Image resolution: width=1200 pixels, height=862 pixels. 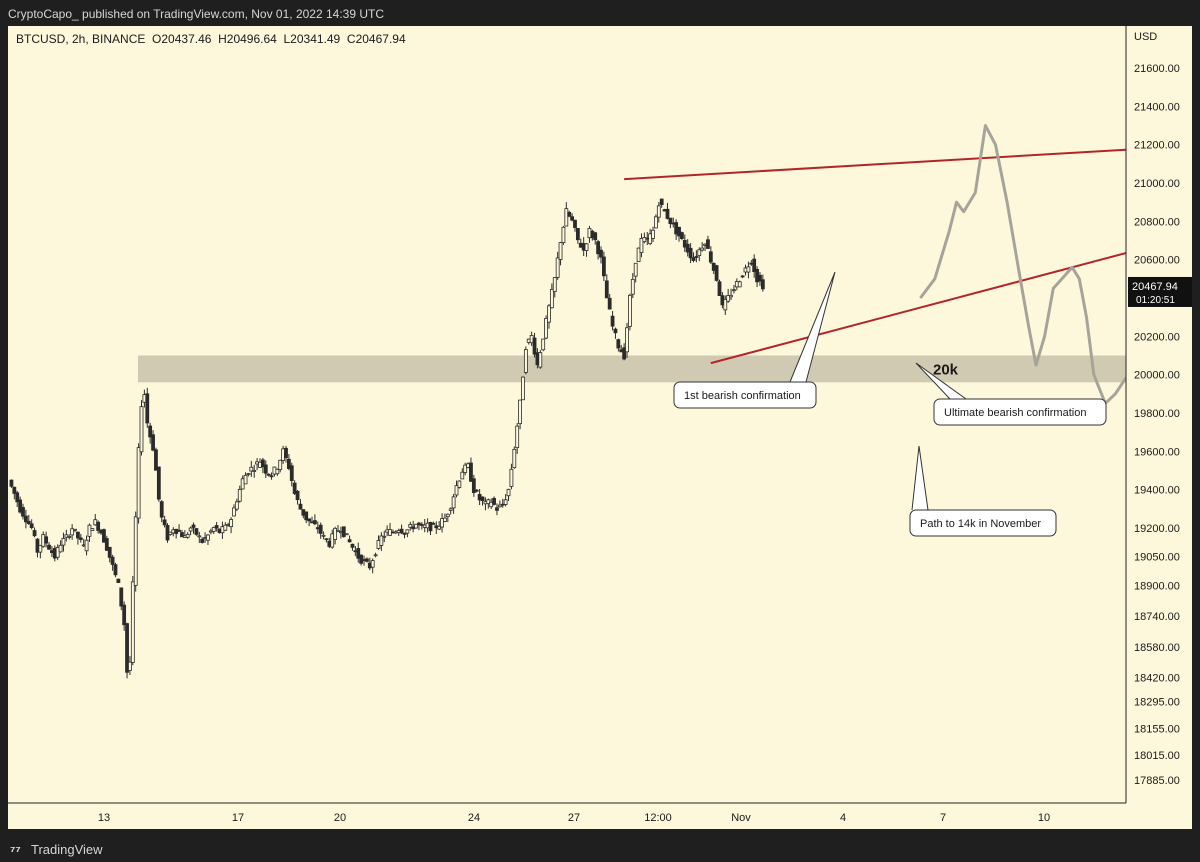 What do you see at coordinates (1157, 491) in the screenshot?
I see `price-tick-label: 19400.00` at bounding box center [1157, 491].